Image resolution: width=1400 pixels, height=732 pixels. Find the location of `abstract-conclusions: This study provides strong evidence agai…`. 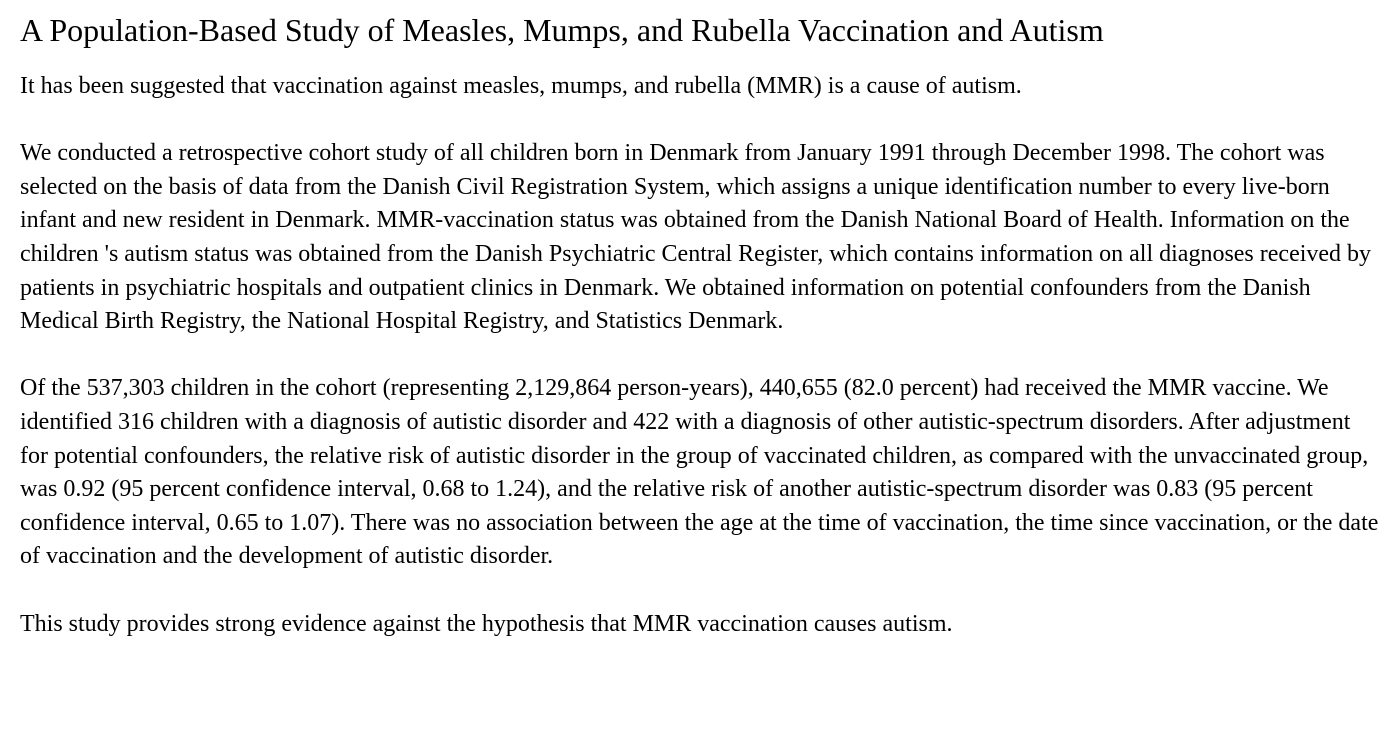

abstract-conclusions: This study provides strong evidence agai… is located at coordinates (486, 623).